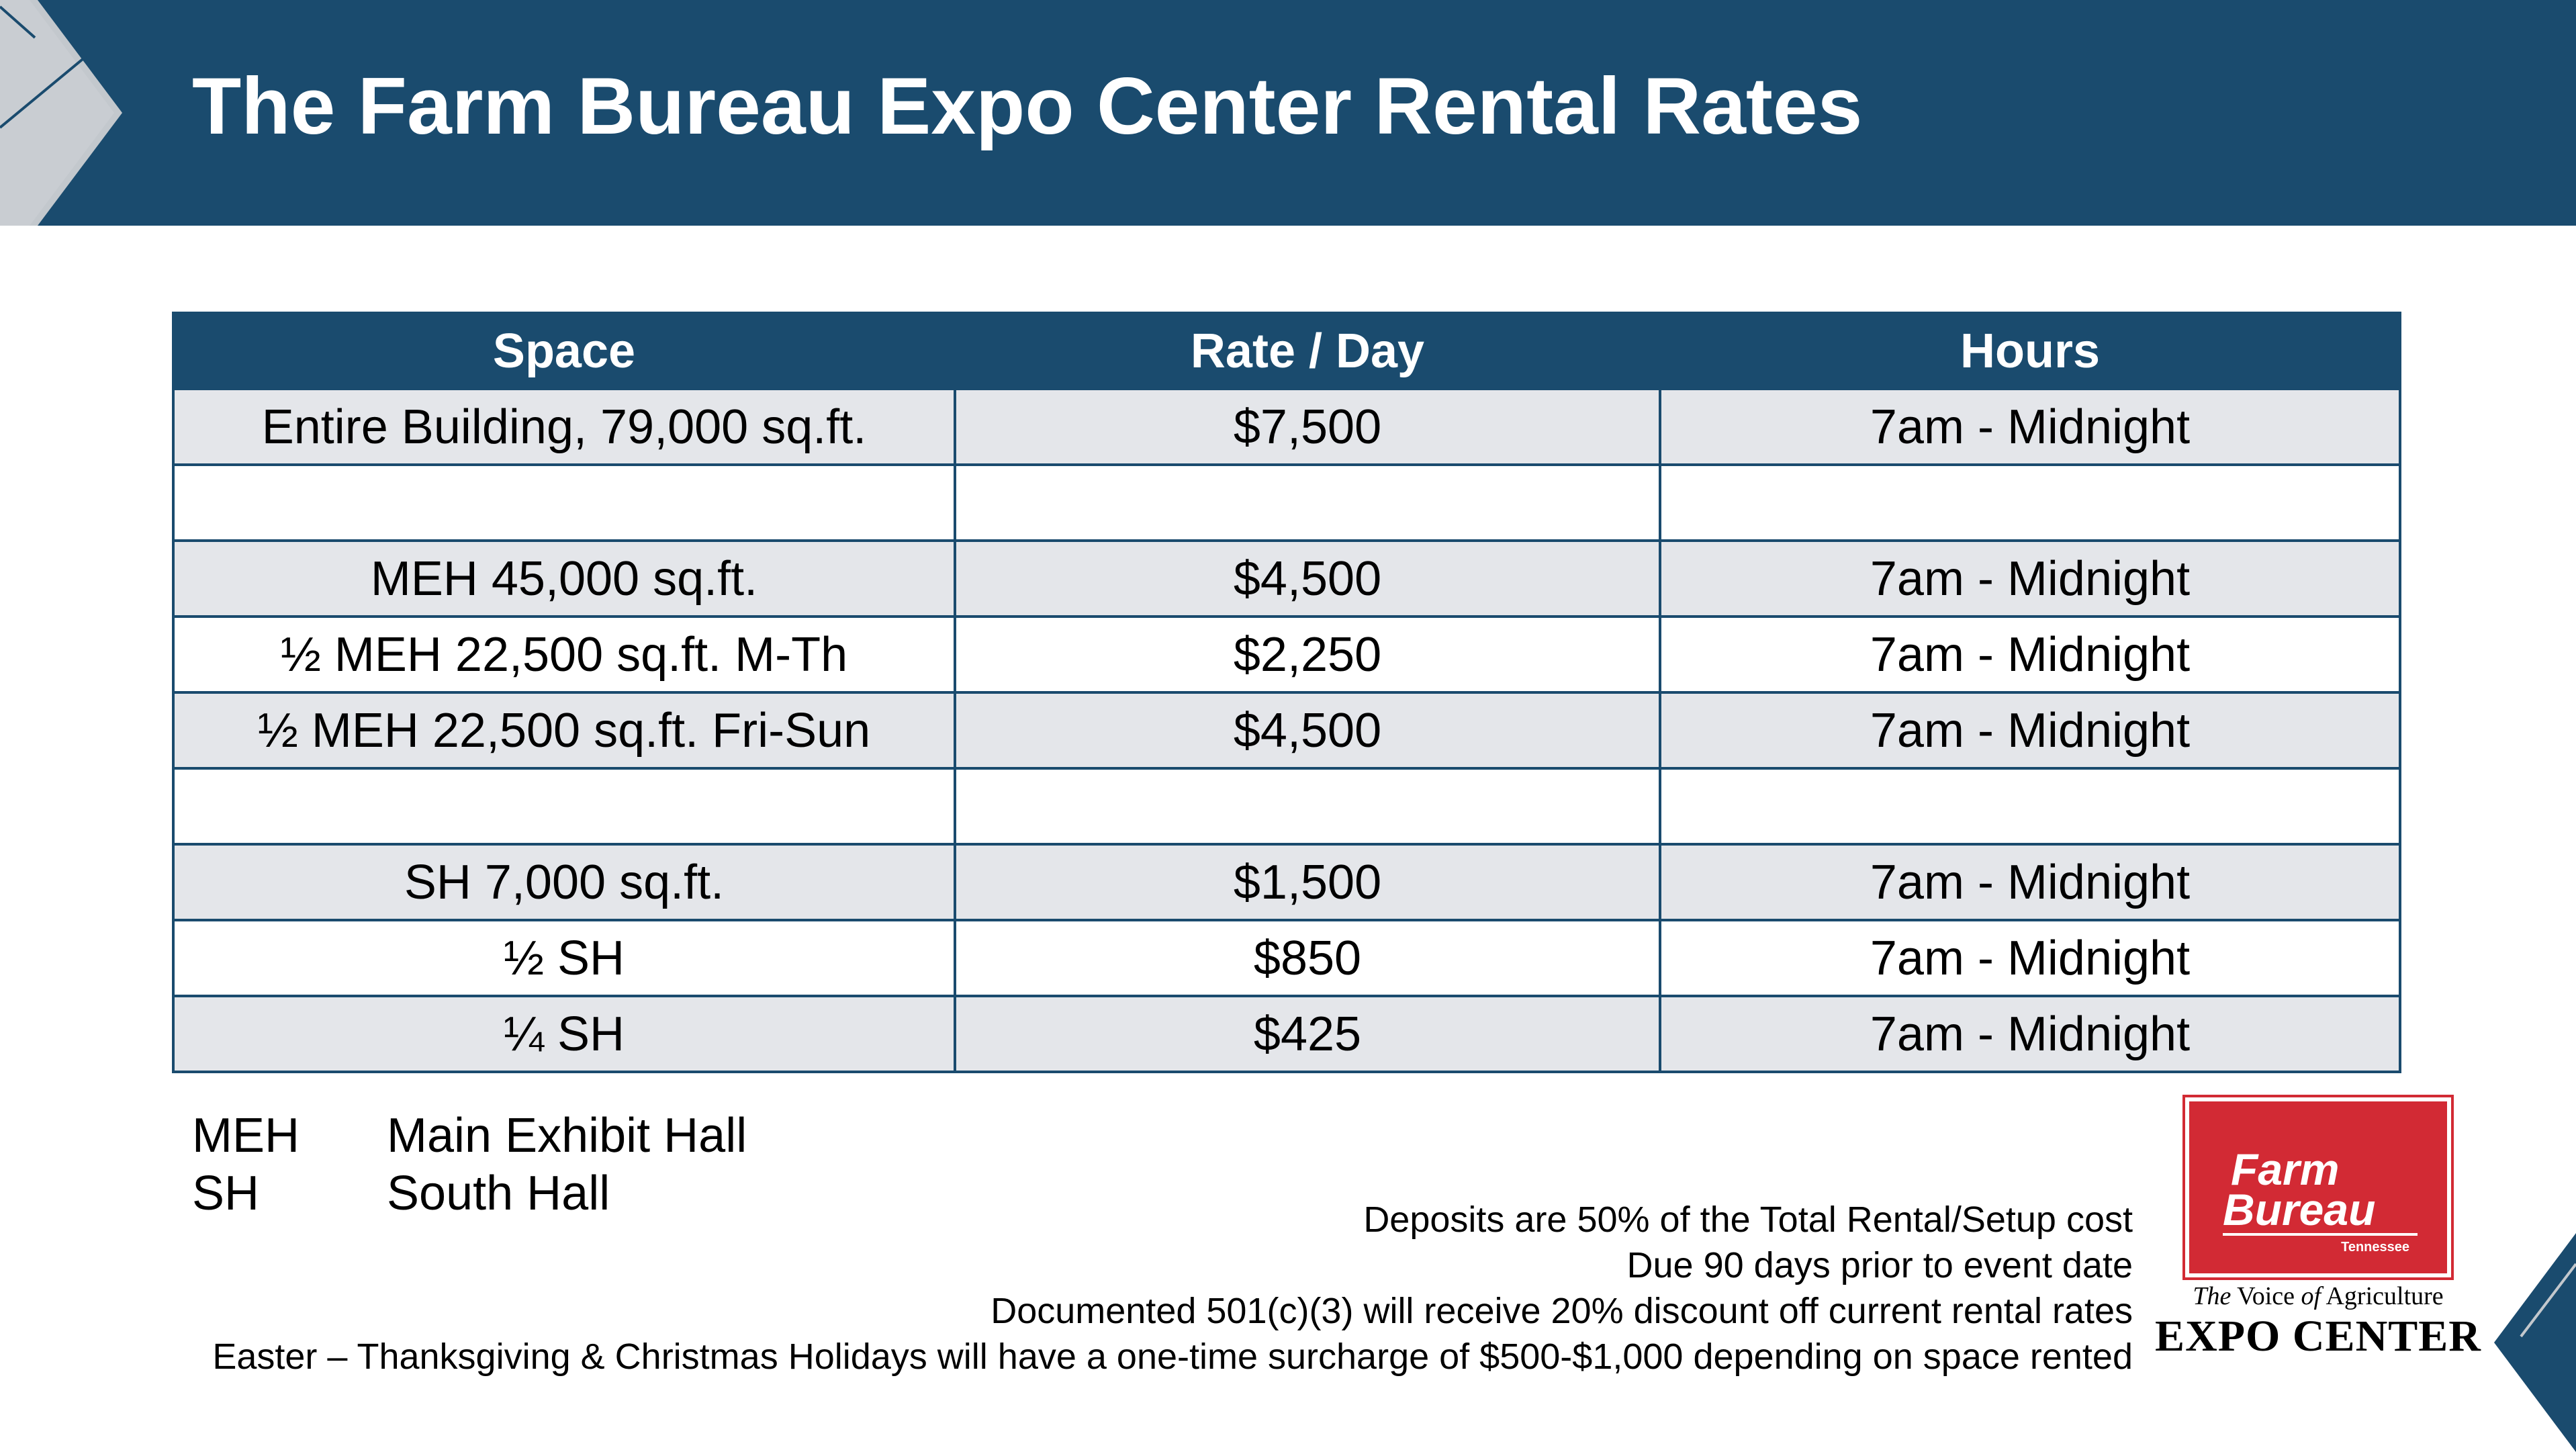 This screenshot has width=2576, height=1452. What do you see at coordinates (1307, 427) in the screenshot?
I see `cell-rate: $7,500` at bounding box center [1307, 427].